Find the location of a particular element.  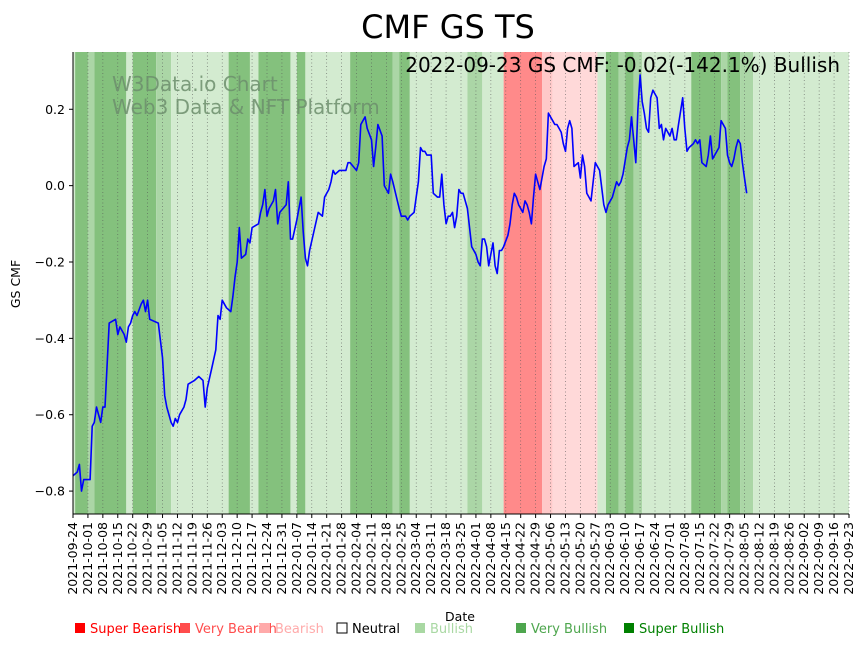

zone-very_bearish is located at coordinates (523, 283).